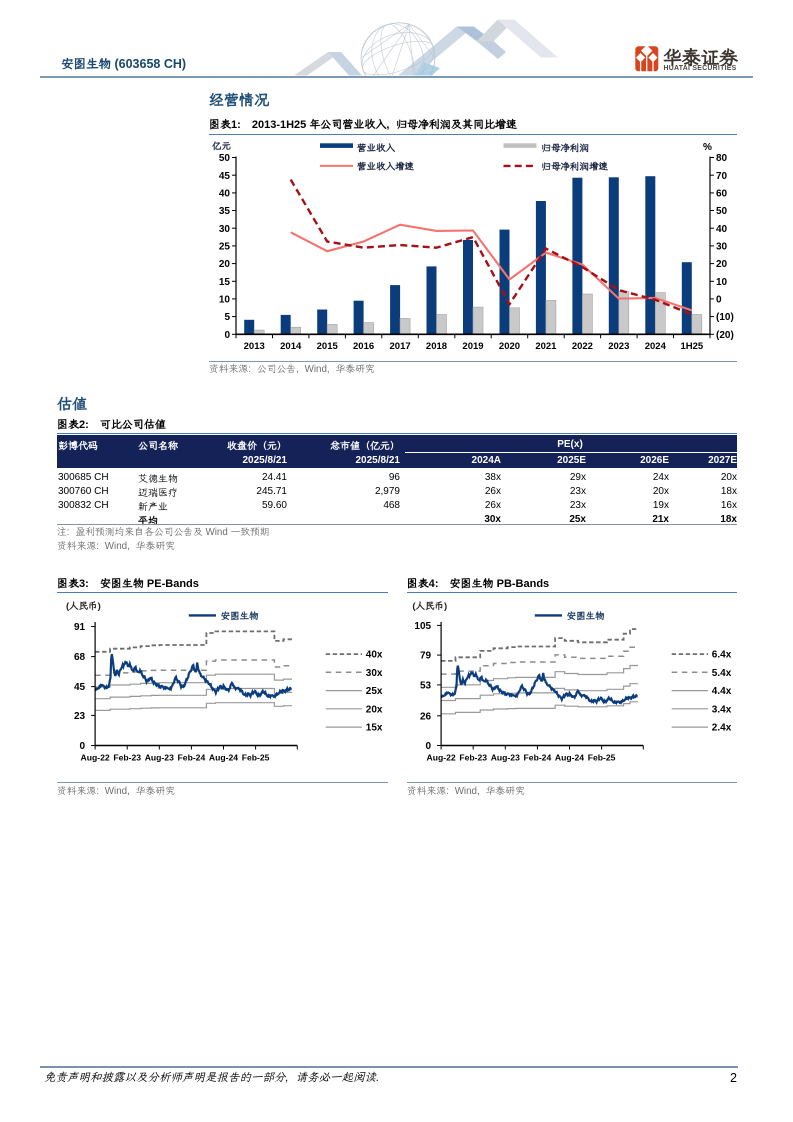 The height and width of the screenshot is (1122, 793). I want to click on svg-text: 23, so click(80, 716).